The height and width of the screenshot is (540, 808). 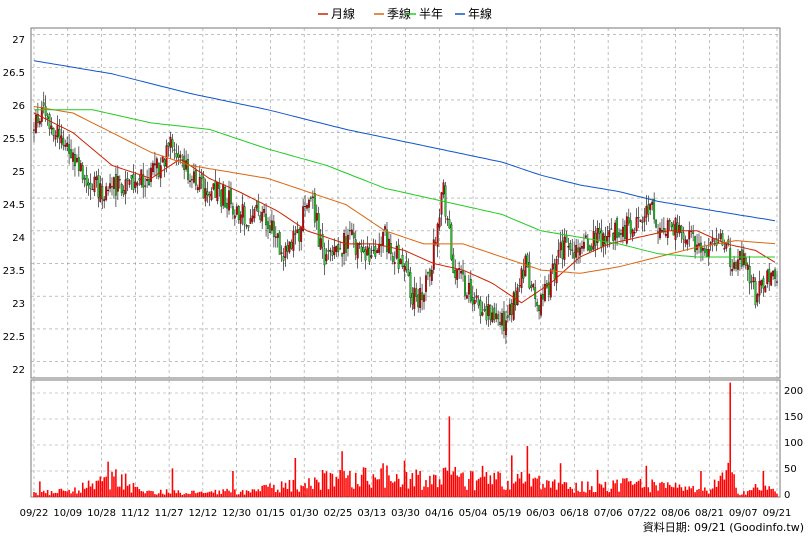 What do you see at coordinates (793, 391) in the screenshot?
I see `volume-tick: 200` at bounding box center [793, 391].